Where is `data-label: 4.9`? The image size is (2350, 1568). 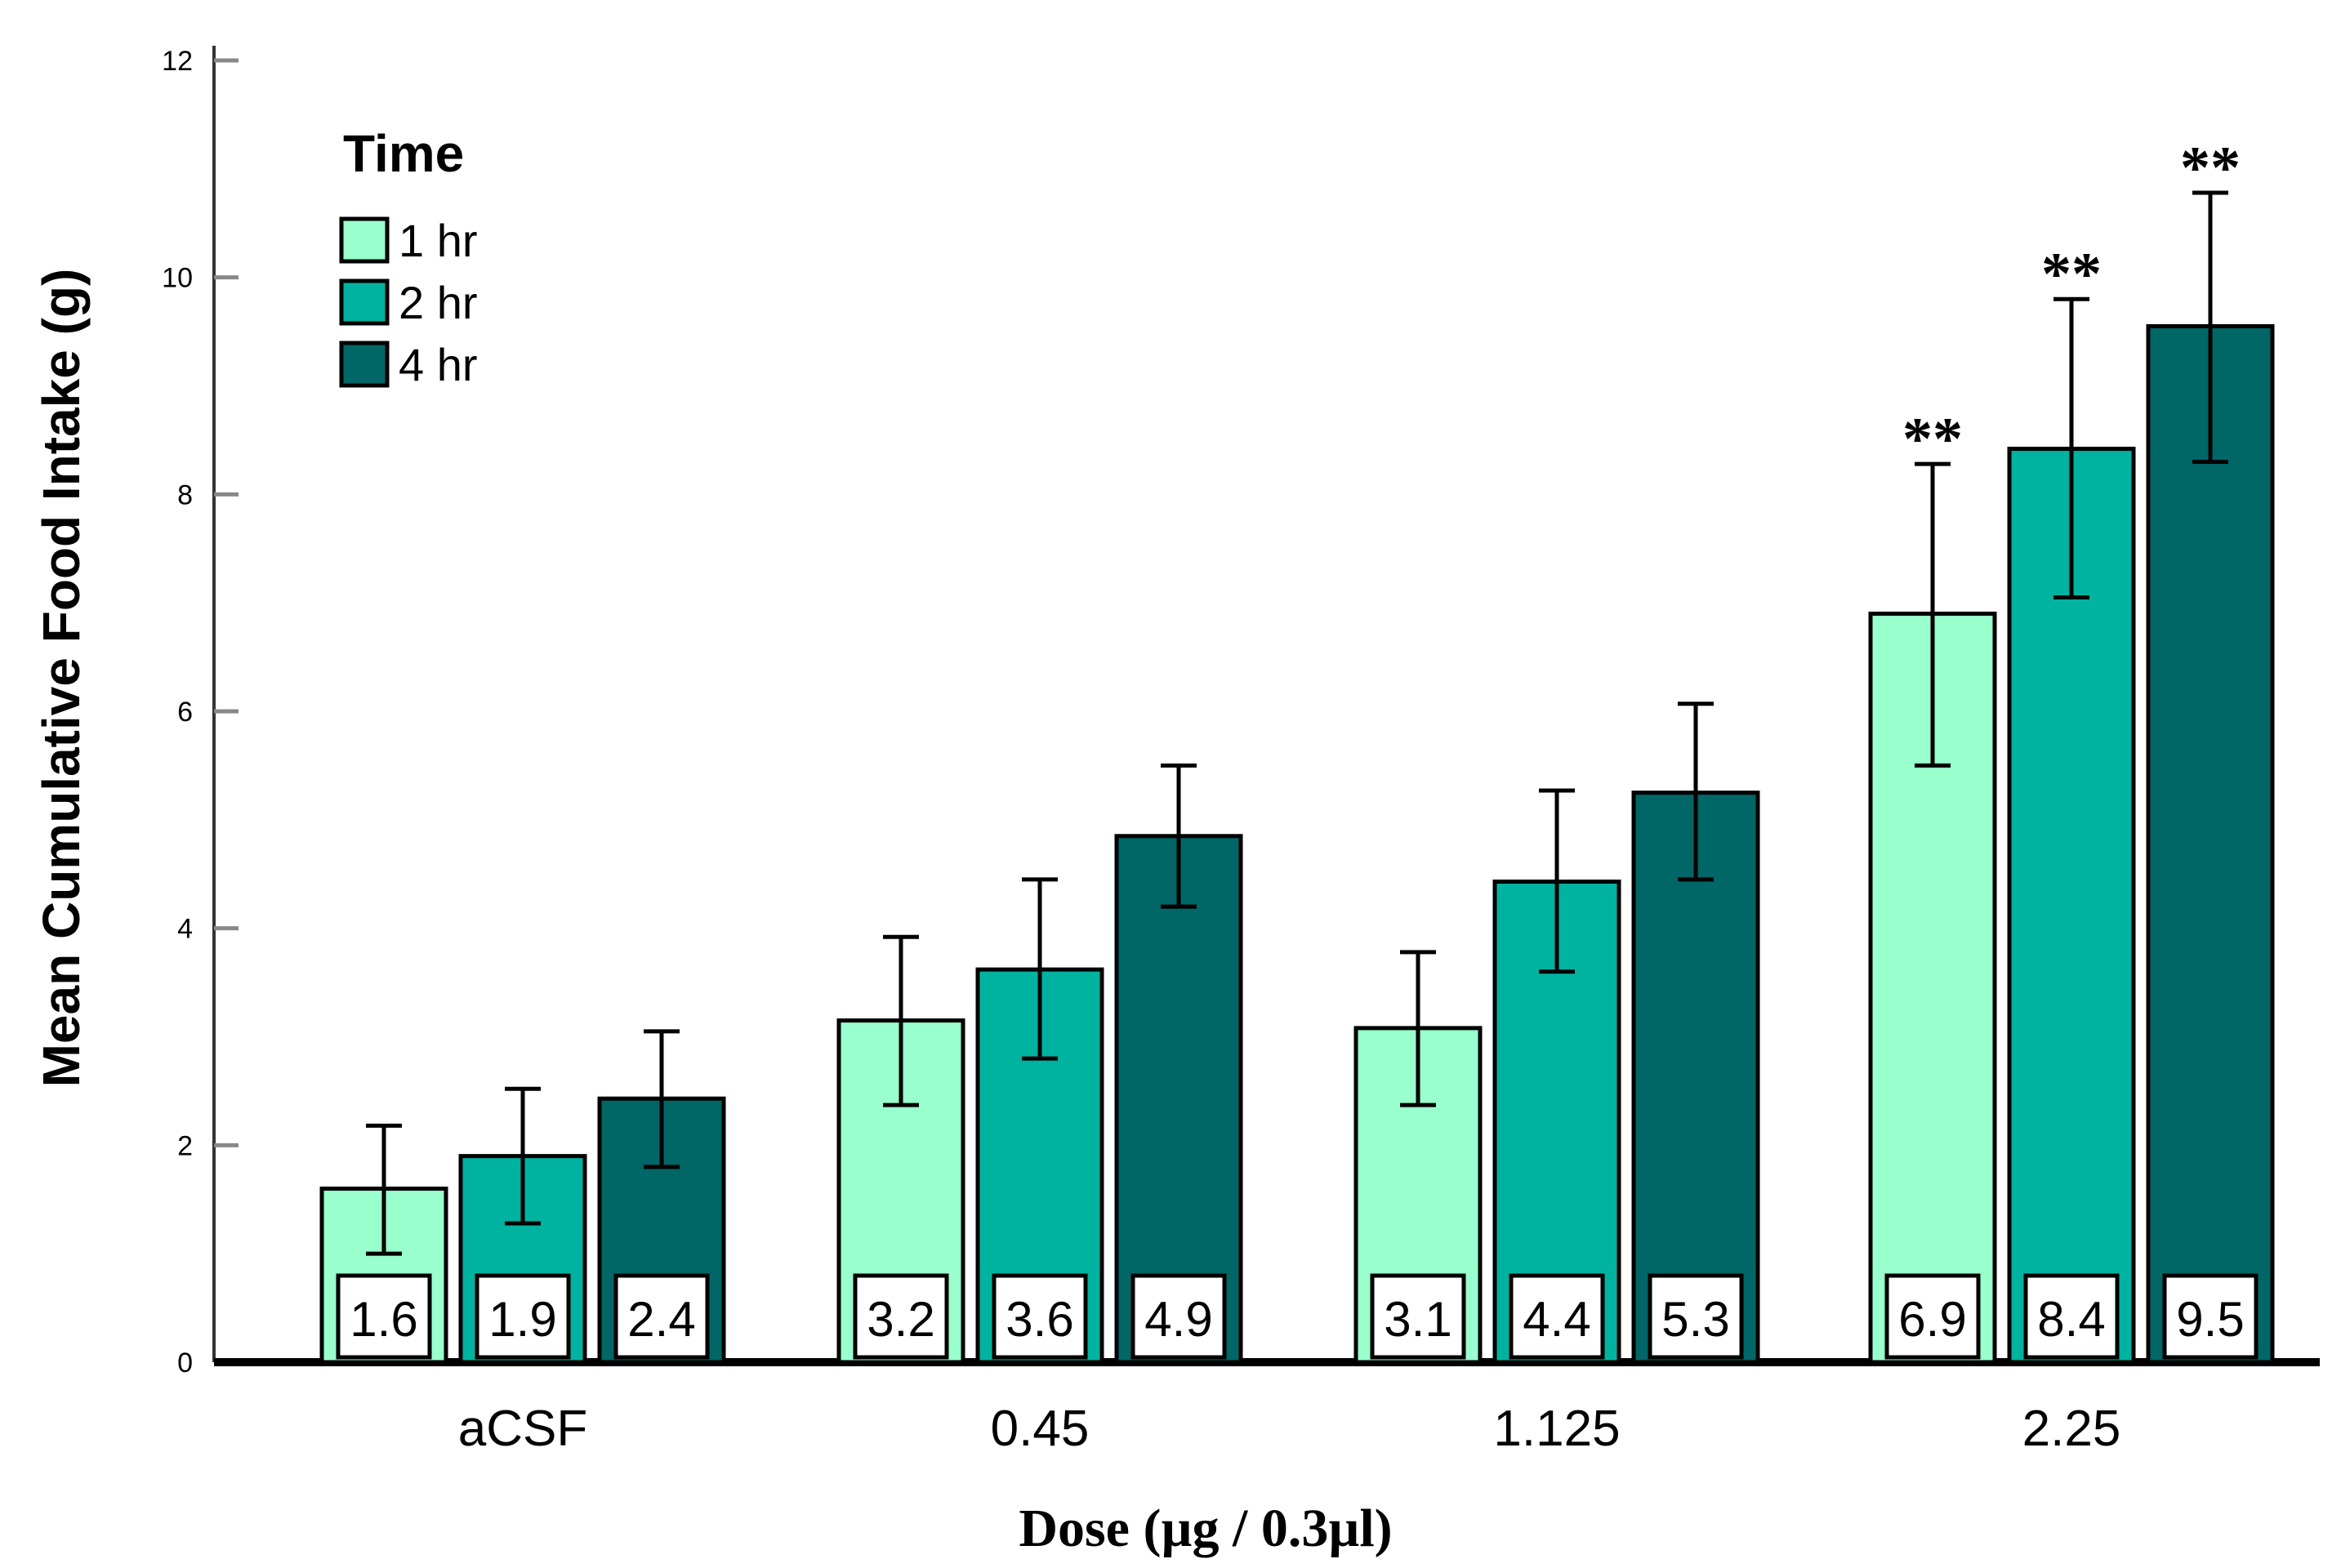
data-label: 4.9 is located at coordinates (1178, 1319).